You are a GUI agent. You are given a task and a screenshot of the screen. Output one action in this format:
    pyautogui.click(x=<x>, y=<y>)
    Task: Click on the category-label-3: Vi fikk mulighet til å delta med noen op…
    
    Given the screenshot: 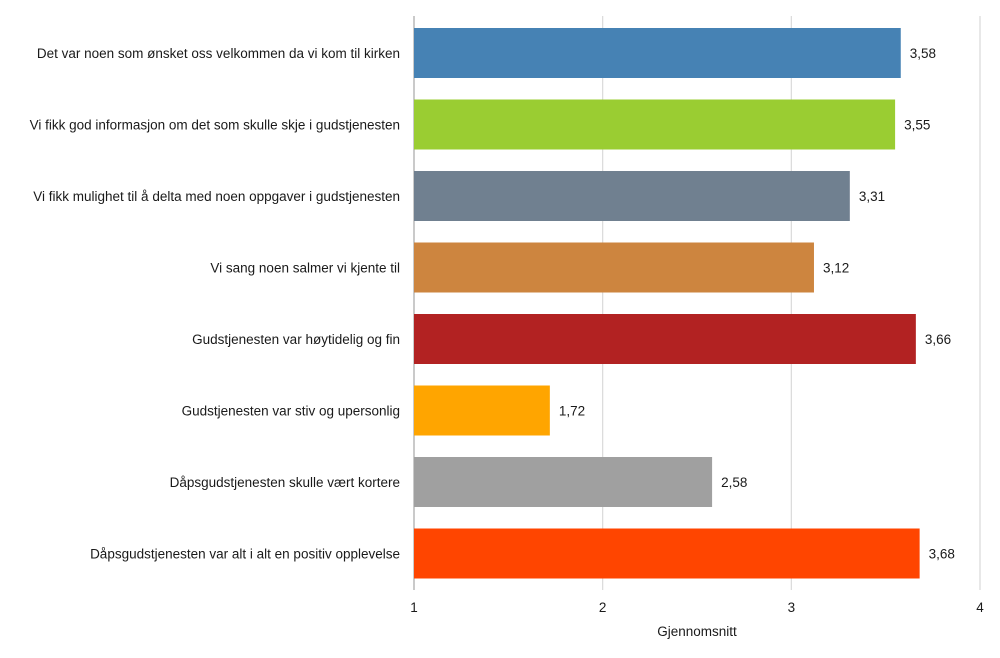 What is the action you would take?
    pyautogui.click(x=216, y=196)
    